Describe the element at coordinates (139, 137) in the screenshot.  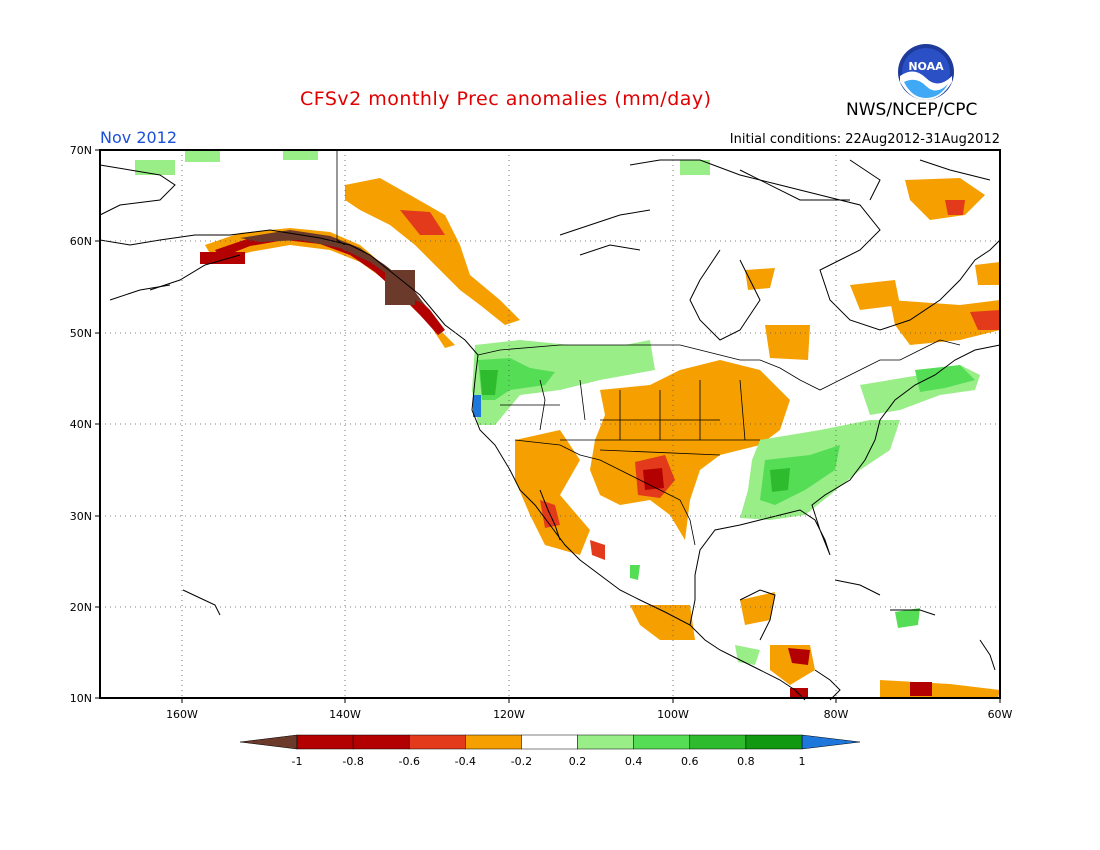
I see `valid-month: Nov 2012` at that location.